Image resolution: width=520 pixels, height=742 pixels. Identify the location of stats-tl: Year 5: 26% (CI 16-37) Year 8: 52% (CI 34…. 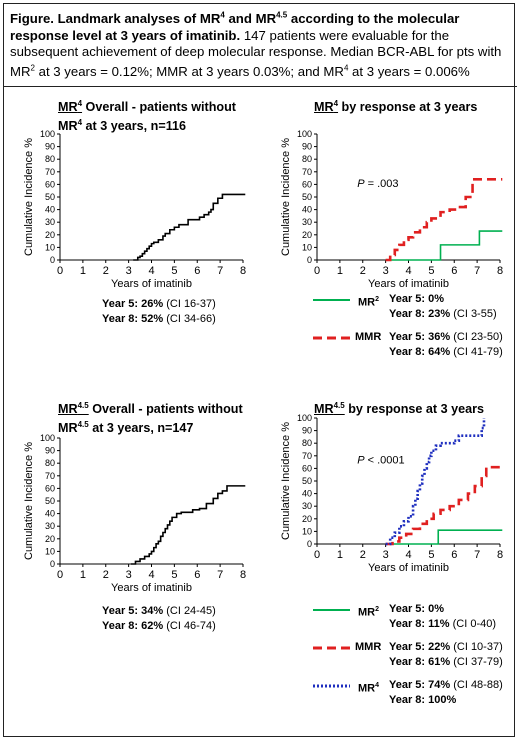
(159, 312).